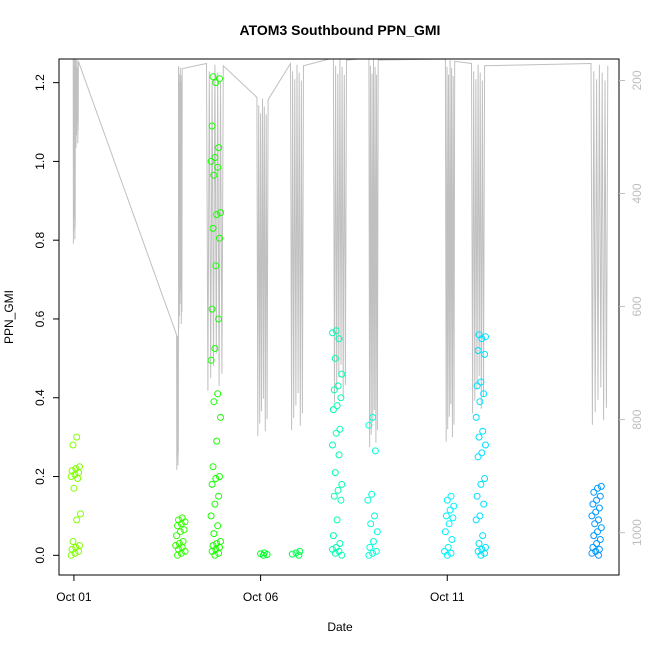  I want to click on y-axis-label: PPN_GMI, so click(9, 317).